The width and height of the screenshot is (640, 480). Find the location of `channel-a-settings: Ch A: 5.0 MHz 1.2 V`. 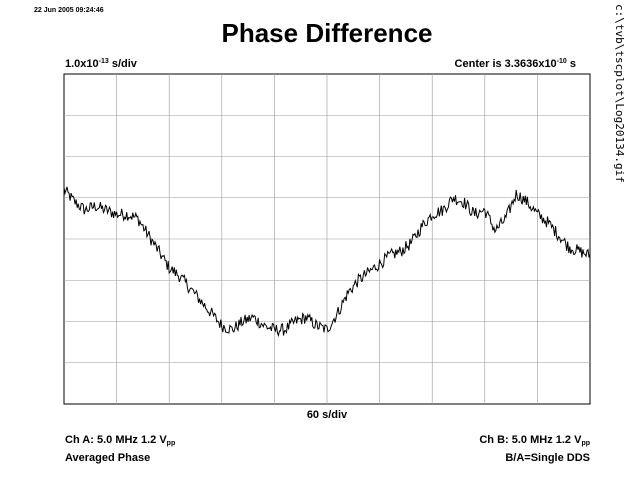

channel-a-settings: Ch A: 5.0 MHz 1.2 V is located at coordinates (116, 440).